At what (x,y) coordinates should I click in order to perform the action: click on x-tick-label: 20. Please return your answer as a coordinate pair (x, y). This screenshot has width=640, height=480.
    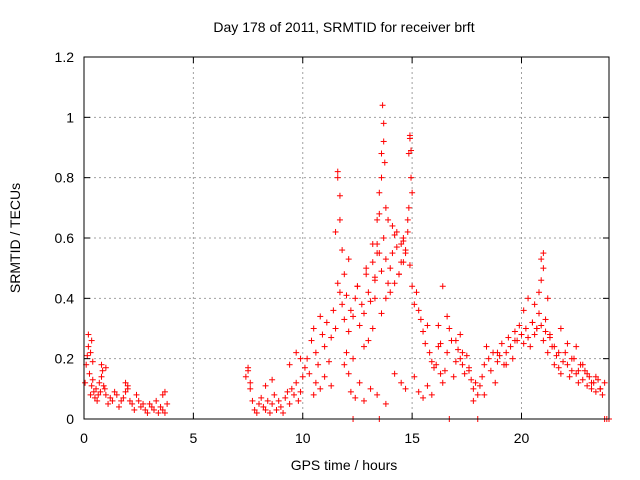
    Looking at the image, I should click on (522, 438).